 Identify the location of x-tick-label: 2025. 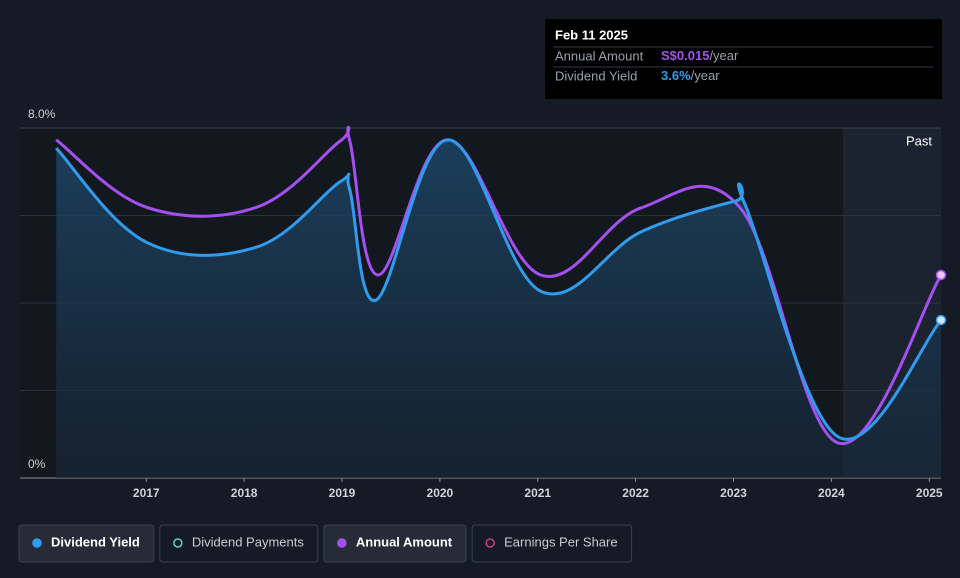
(929, 493).